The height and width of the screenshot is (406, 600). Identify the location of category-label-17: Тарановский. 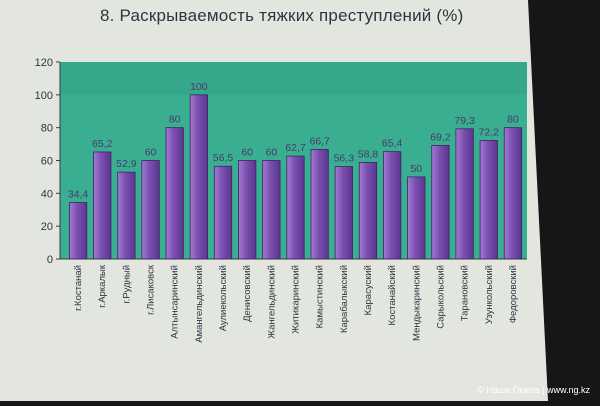
(465, 293).